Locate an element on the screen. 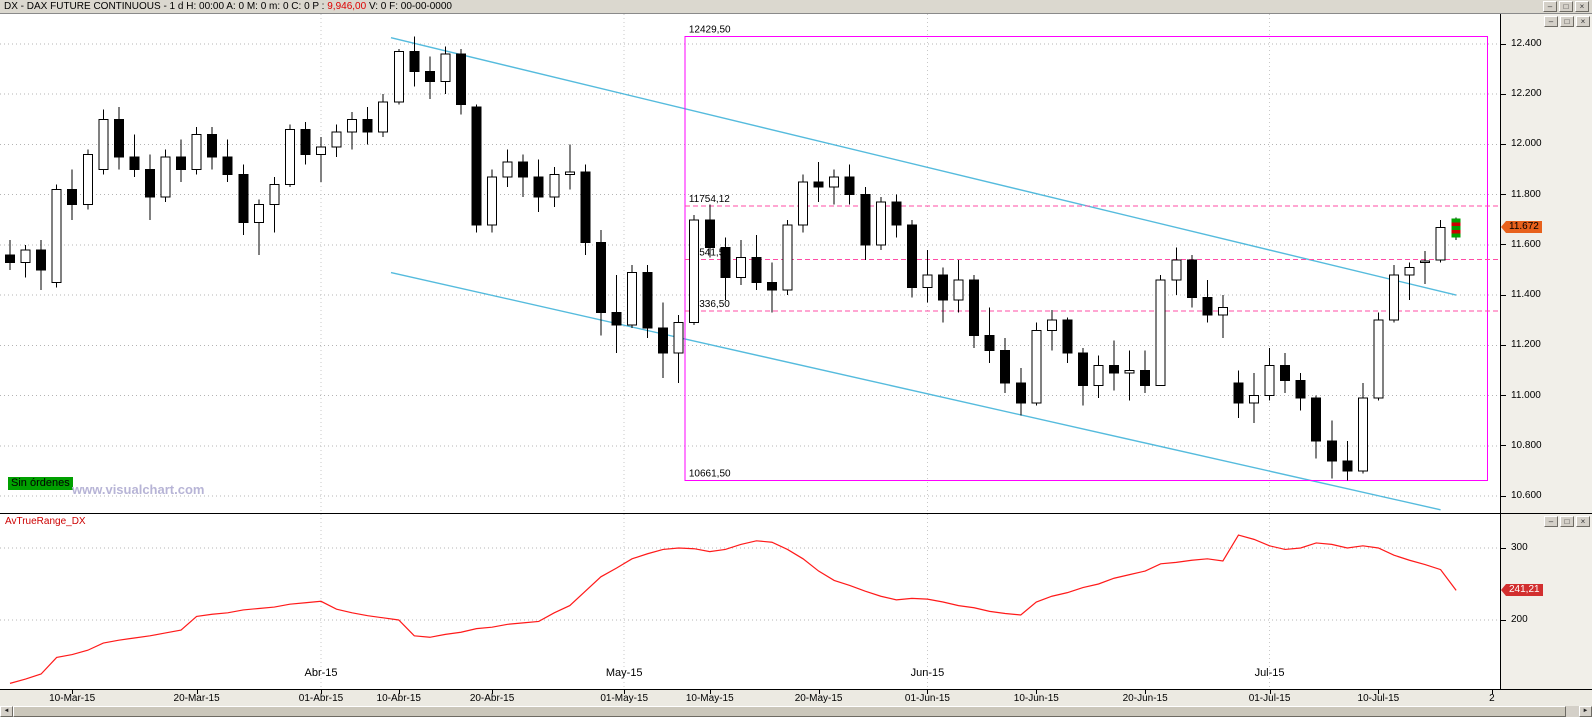 Image resolution: width=1592 pixels, height=717 pixels. atr-axis: – □ × 241,21 300 200 is located at coordinates (1546, 601).